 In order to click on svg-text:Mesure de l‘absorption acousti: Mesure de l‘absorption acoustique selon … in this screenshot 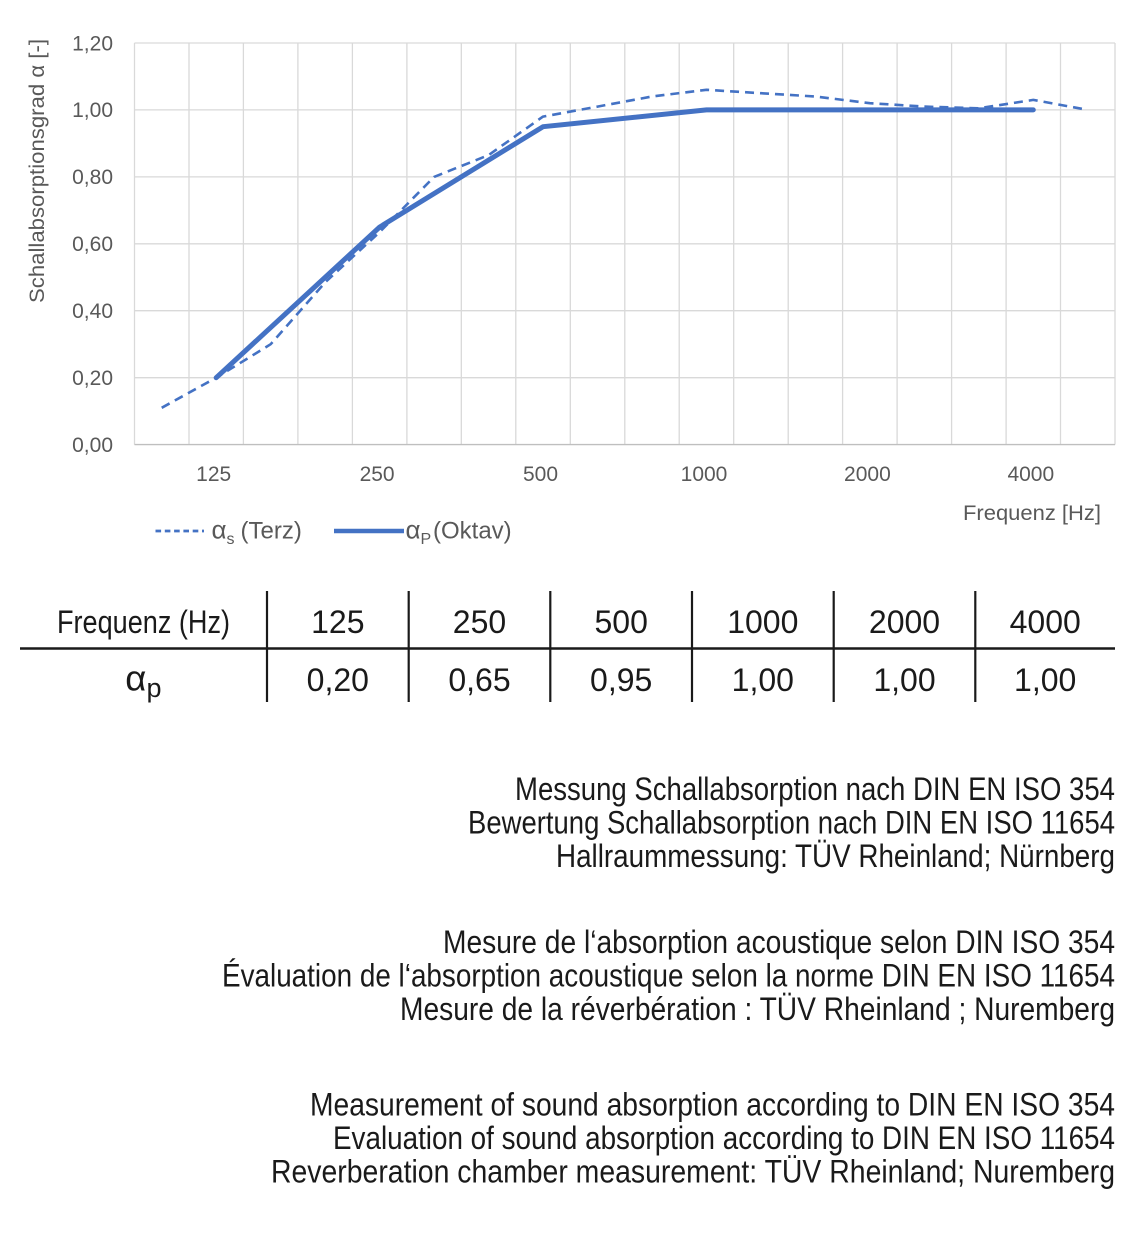, I will do `click(779, 942)`.